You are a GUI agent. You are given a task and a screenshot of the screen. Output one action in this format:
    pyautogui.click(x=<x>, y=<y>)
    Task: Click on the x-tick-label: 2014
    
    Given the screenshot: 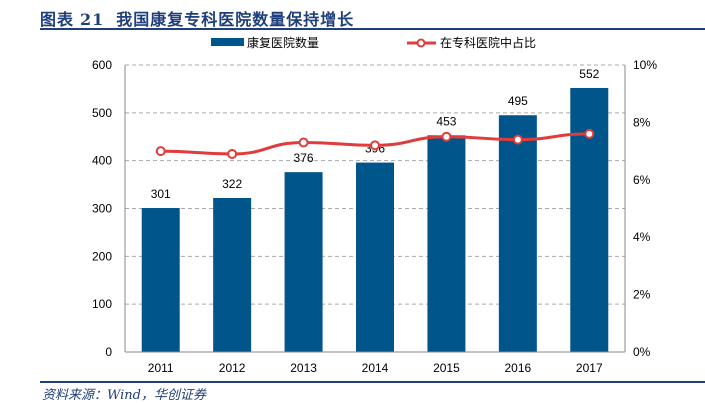 What is the action you would take?
    pyautogui.click(x=375, y=368)
    